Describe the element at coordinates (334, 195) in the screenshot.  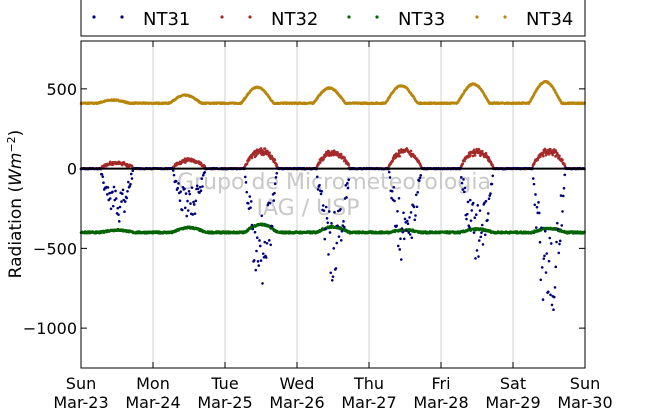
I see `watermark: Grupo de Micrometeorologia IAG / USP` at that location.